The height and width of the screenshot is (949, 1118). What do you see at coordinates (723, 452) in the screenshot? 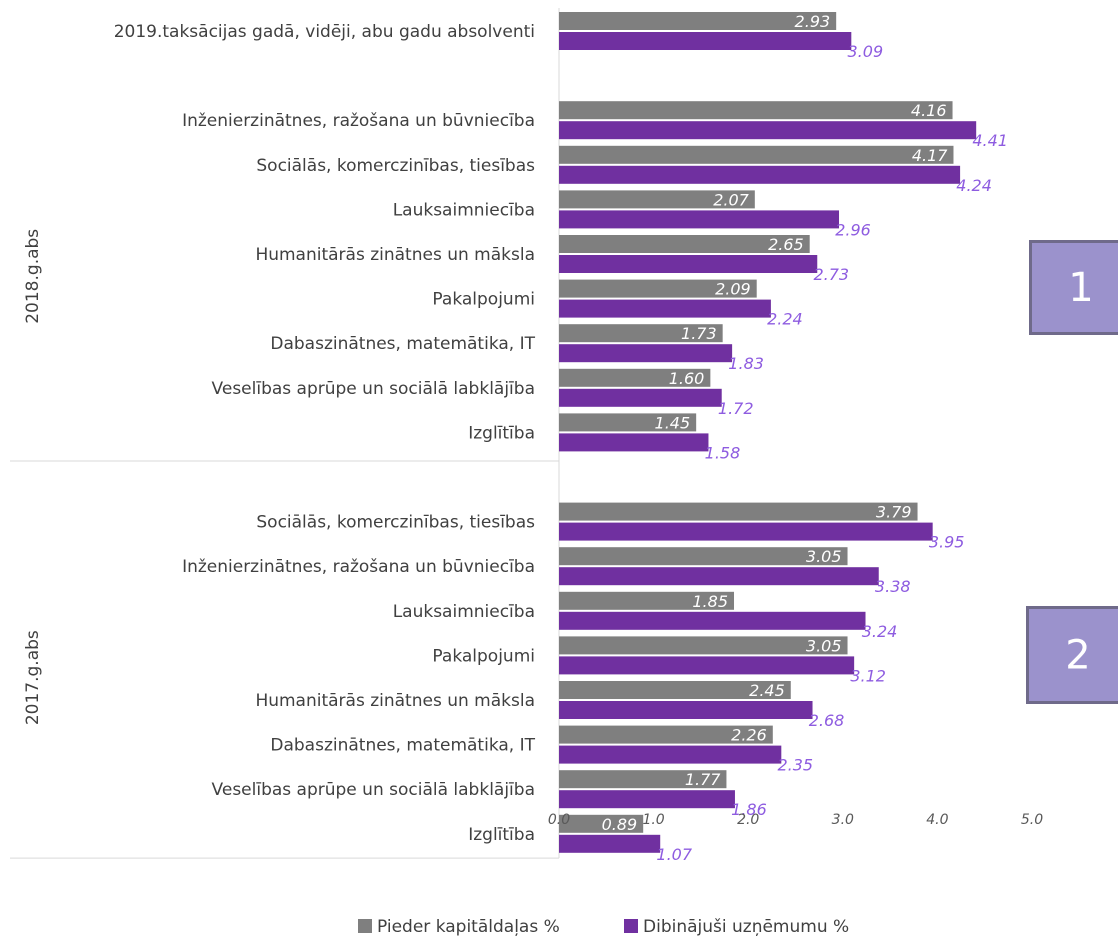
I see `data-label-series-b: 1.58` at bounding box center [723, 452].